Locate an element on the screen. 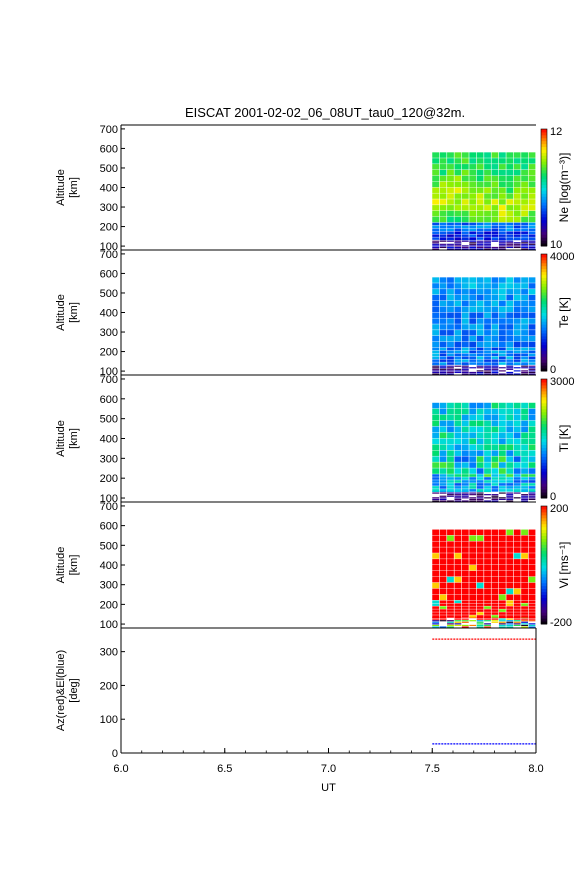 The image size is (587, 880). y-axis-label: Az(red)&El(blue) is located at coordinates (61, 690).